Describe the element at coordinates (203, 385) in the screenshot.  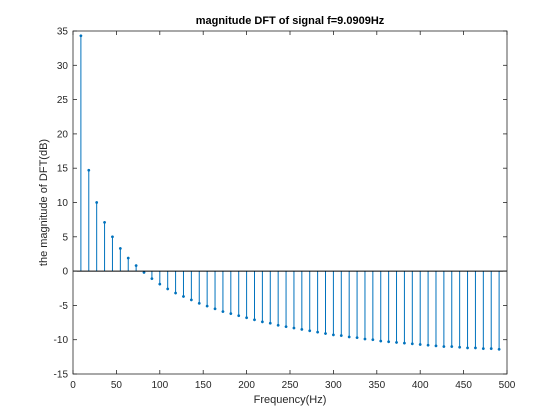
I see `x-tick-label: 150` at that location.